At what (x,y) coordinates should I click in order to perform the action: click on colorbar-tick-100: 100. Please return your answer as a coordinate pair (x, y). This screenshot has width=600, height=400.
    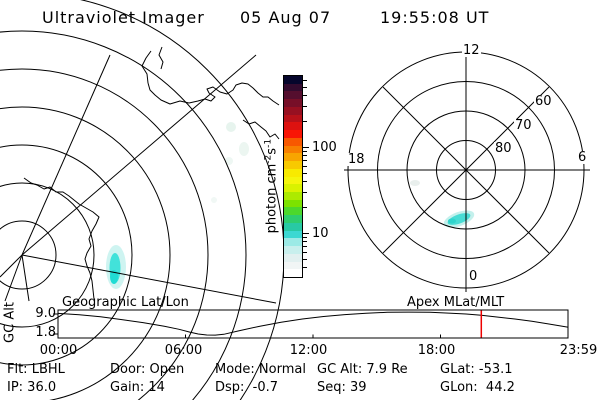
    Looking at the image, I should click on (324, 147).